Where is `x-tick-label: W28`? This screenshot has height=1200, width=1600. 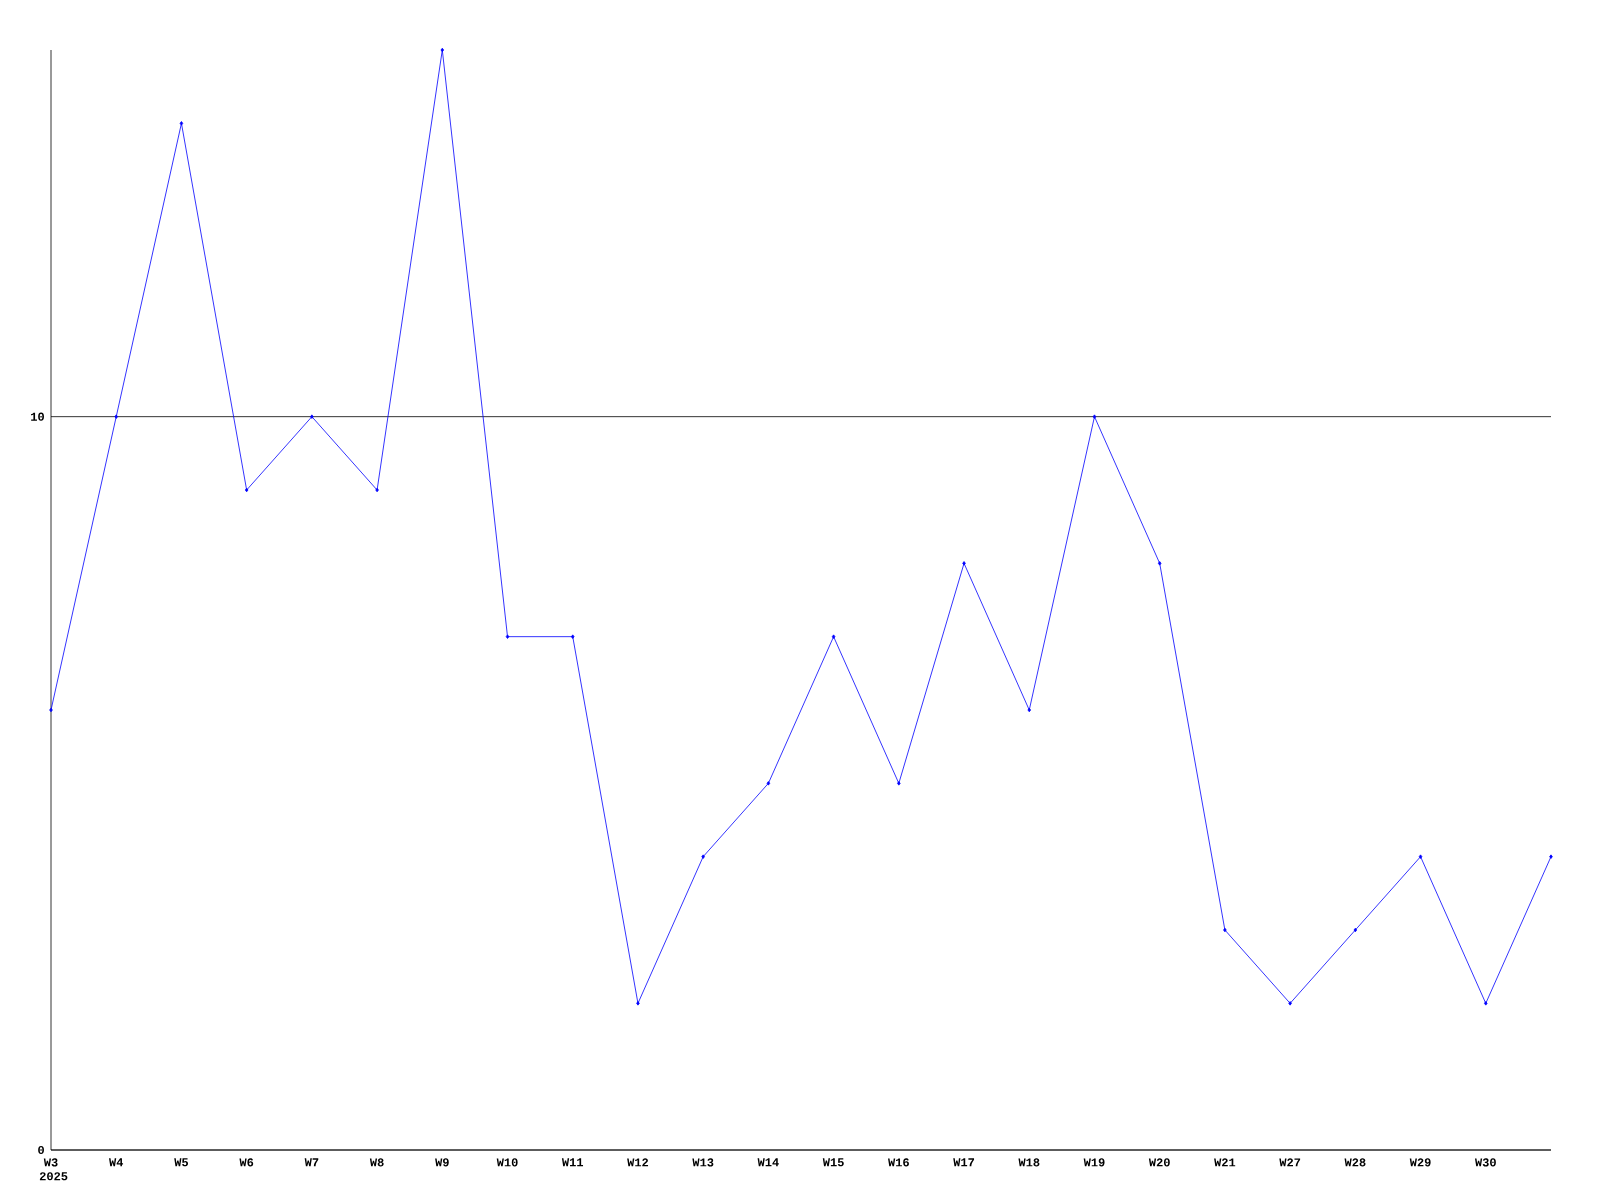
x-tick-label: W28 is located at coordinates (1355, 1162).